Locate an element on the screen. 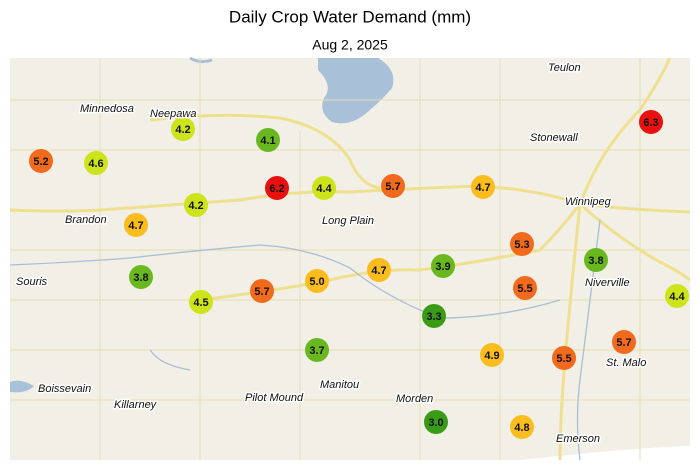  town-label: Manitou is located at coordinates (339, 385).